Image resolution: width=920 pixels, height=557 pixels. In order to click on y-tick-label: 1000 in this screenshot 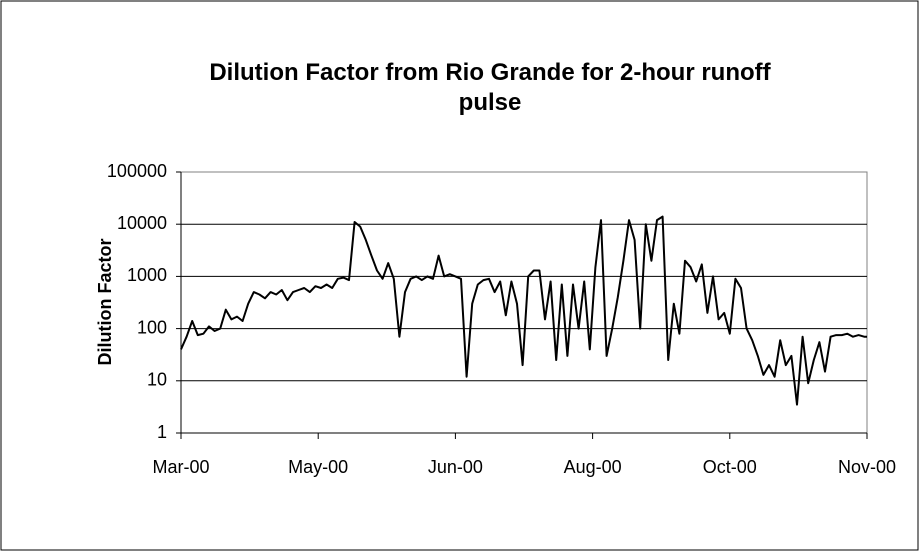, I will do `click(147, 275)`.